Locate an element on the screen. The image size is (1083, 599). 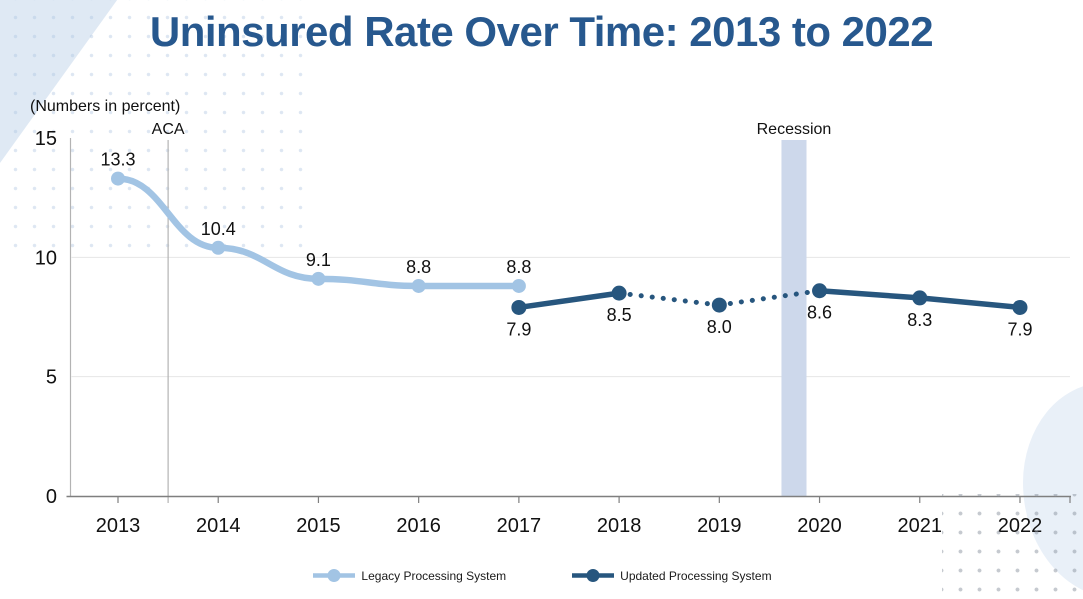
updated-marker-2019 is located at coordinates (719, 305).